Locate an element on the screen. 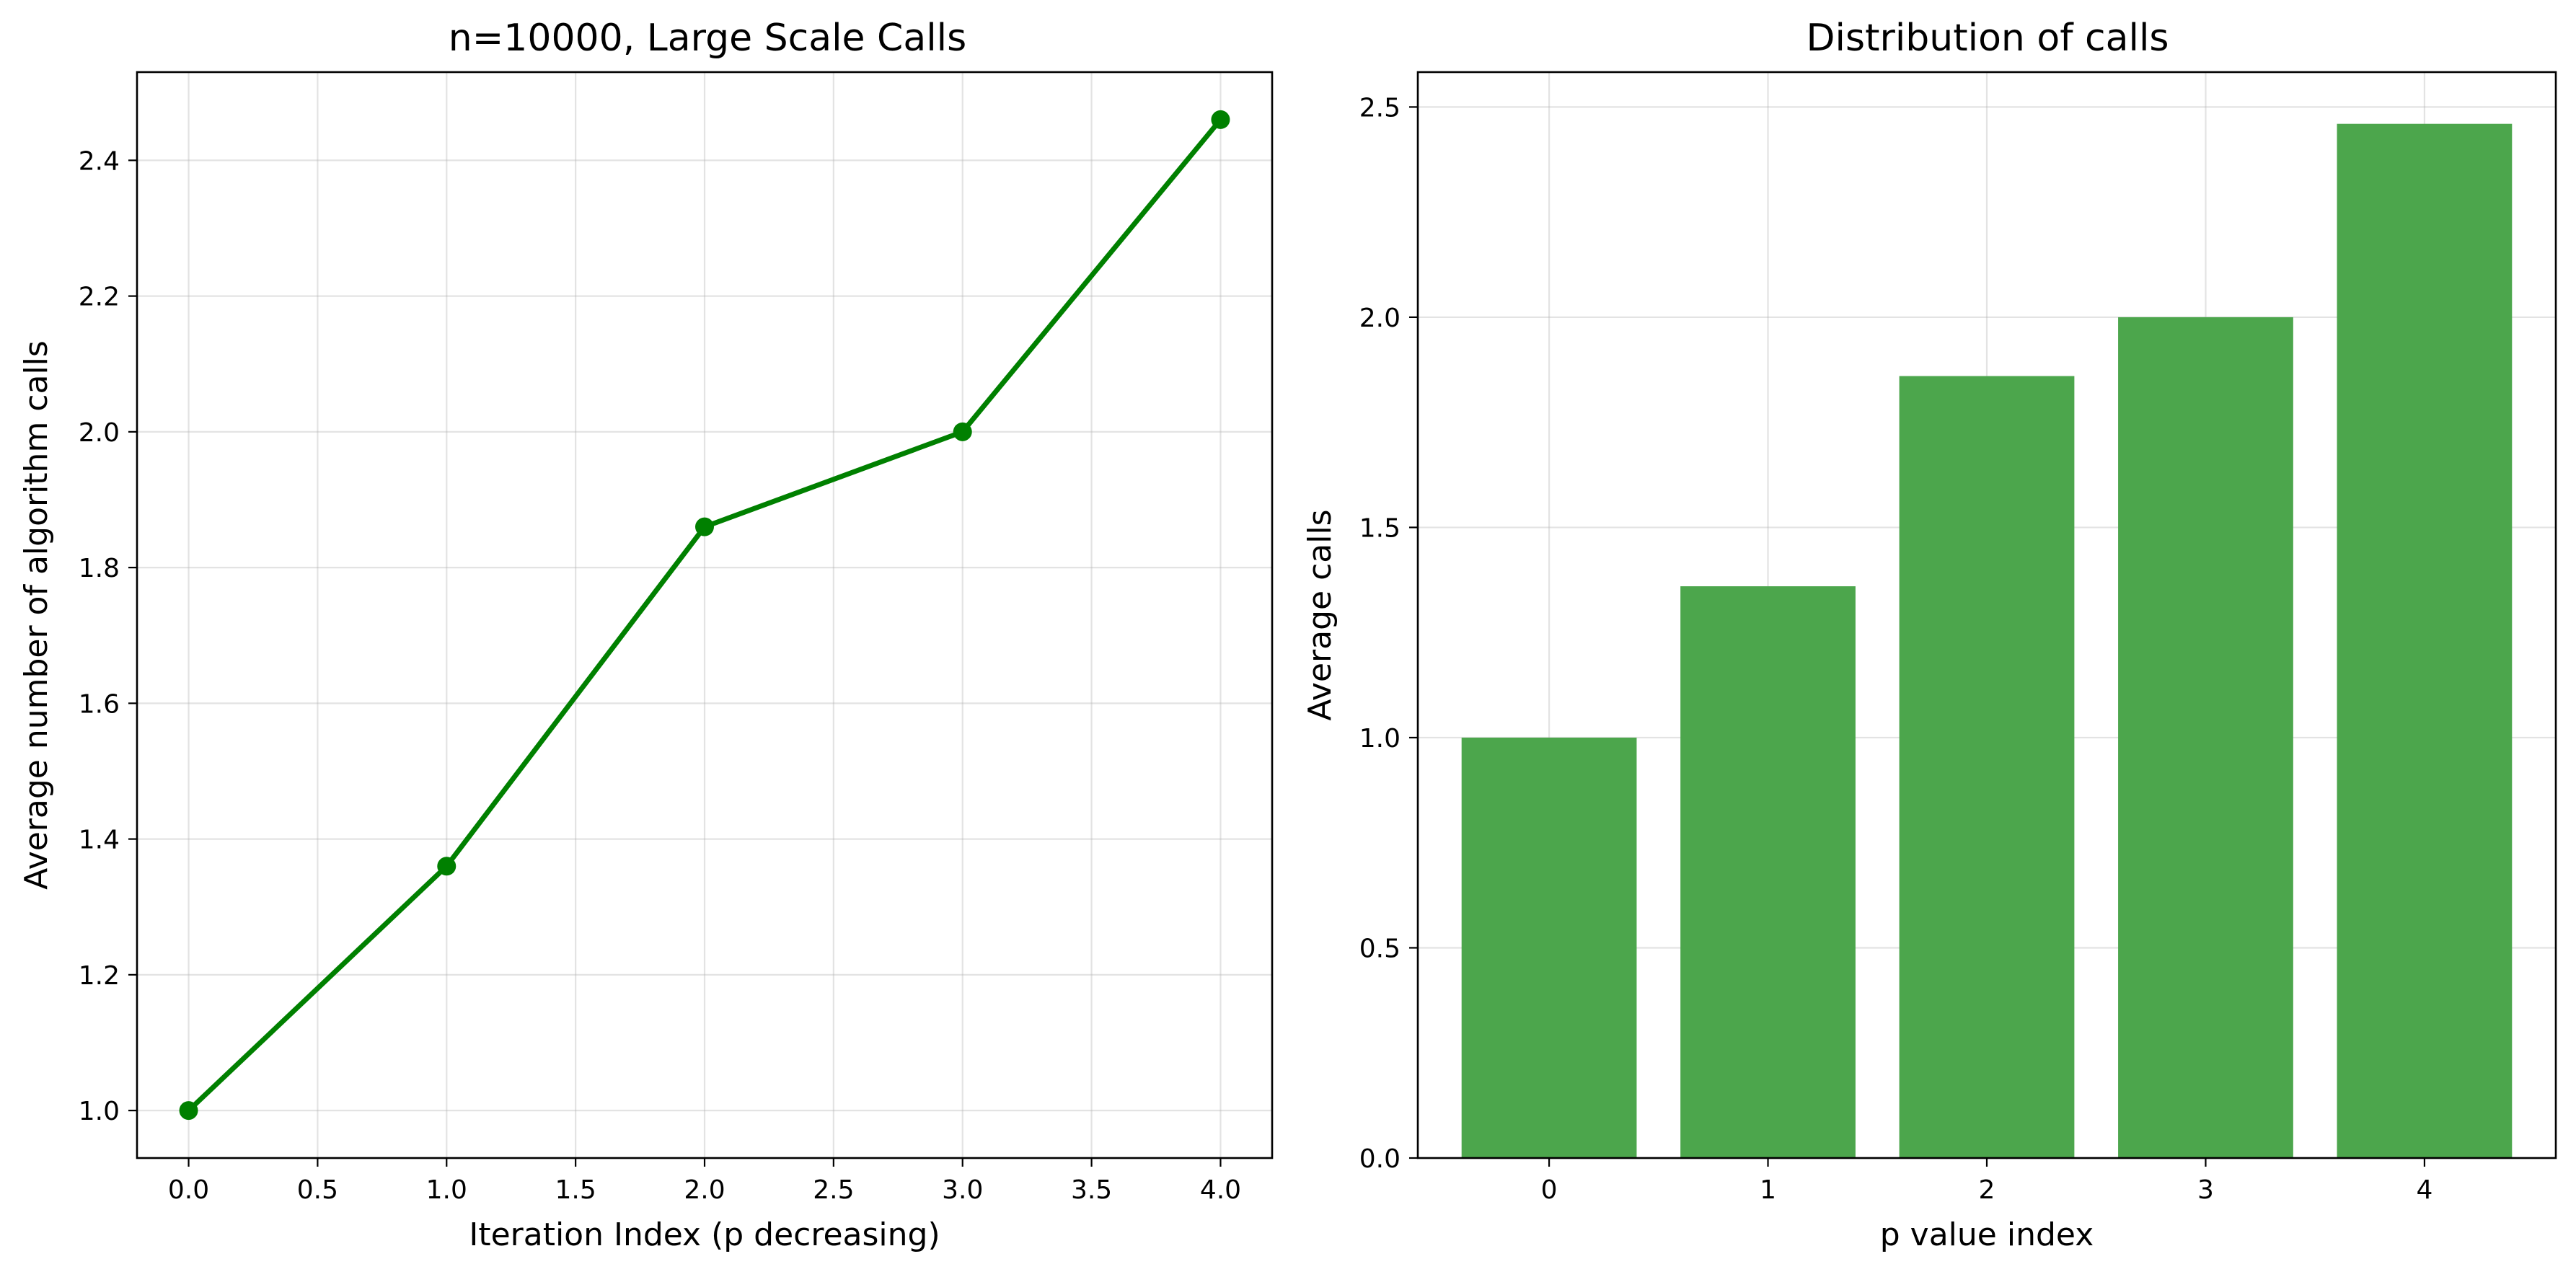 The height and width of the screenshot is (1277, 2576). x-tick-label: 4.0 is located at coordinates (1220, 1190).